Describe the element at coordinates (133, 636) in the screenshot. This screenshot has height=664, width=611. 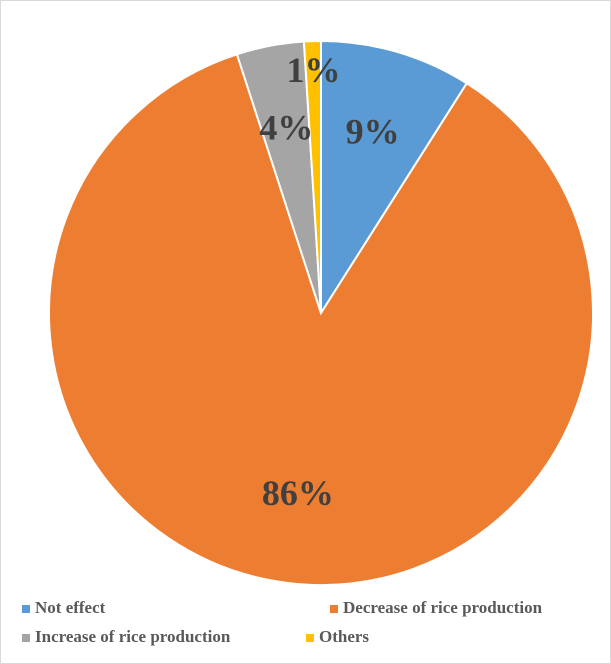
I see `legend-label: Increase of rice production` at that location.